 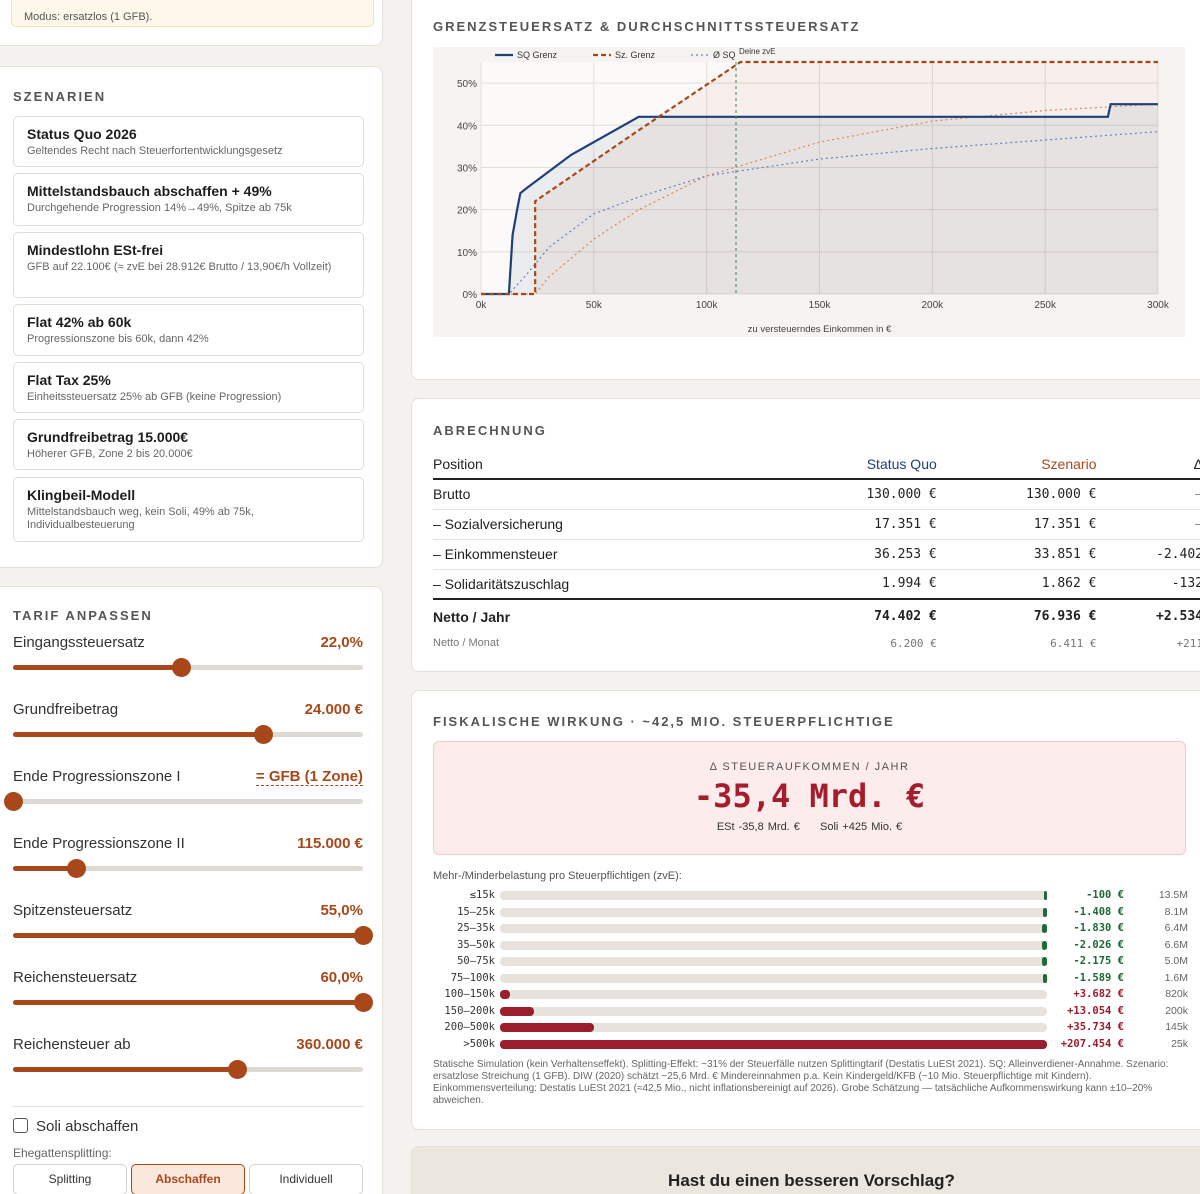 I want to click on scenario-title: Mindestlohn ESt-frei, so click(x=95, y=250).